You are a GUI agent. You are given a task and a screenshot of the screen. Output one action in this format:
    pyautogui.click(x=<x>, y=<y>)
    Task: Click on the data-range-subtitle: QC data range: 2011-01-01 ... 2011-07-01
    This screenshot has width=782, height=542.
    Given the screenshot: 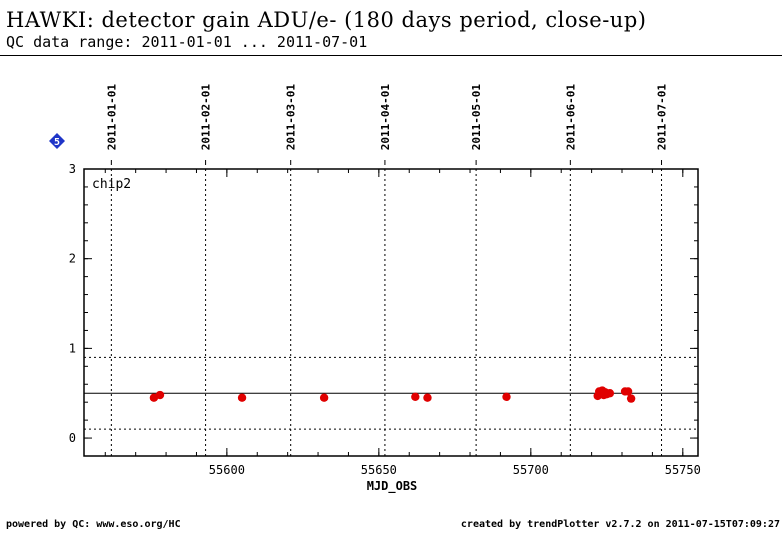 What is the action you would take?
    pyautogui.click(x=187, y=42)
    